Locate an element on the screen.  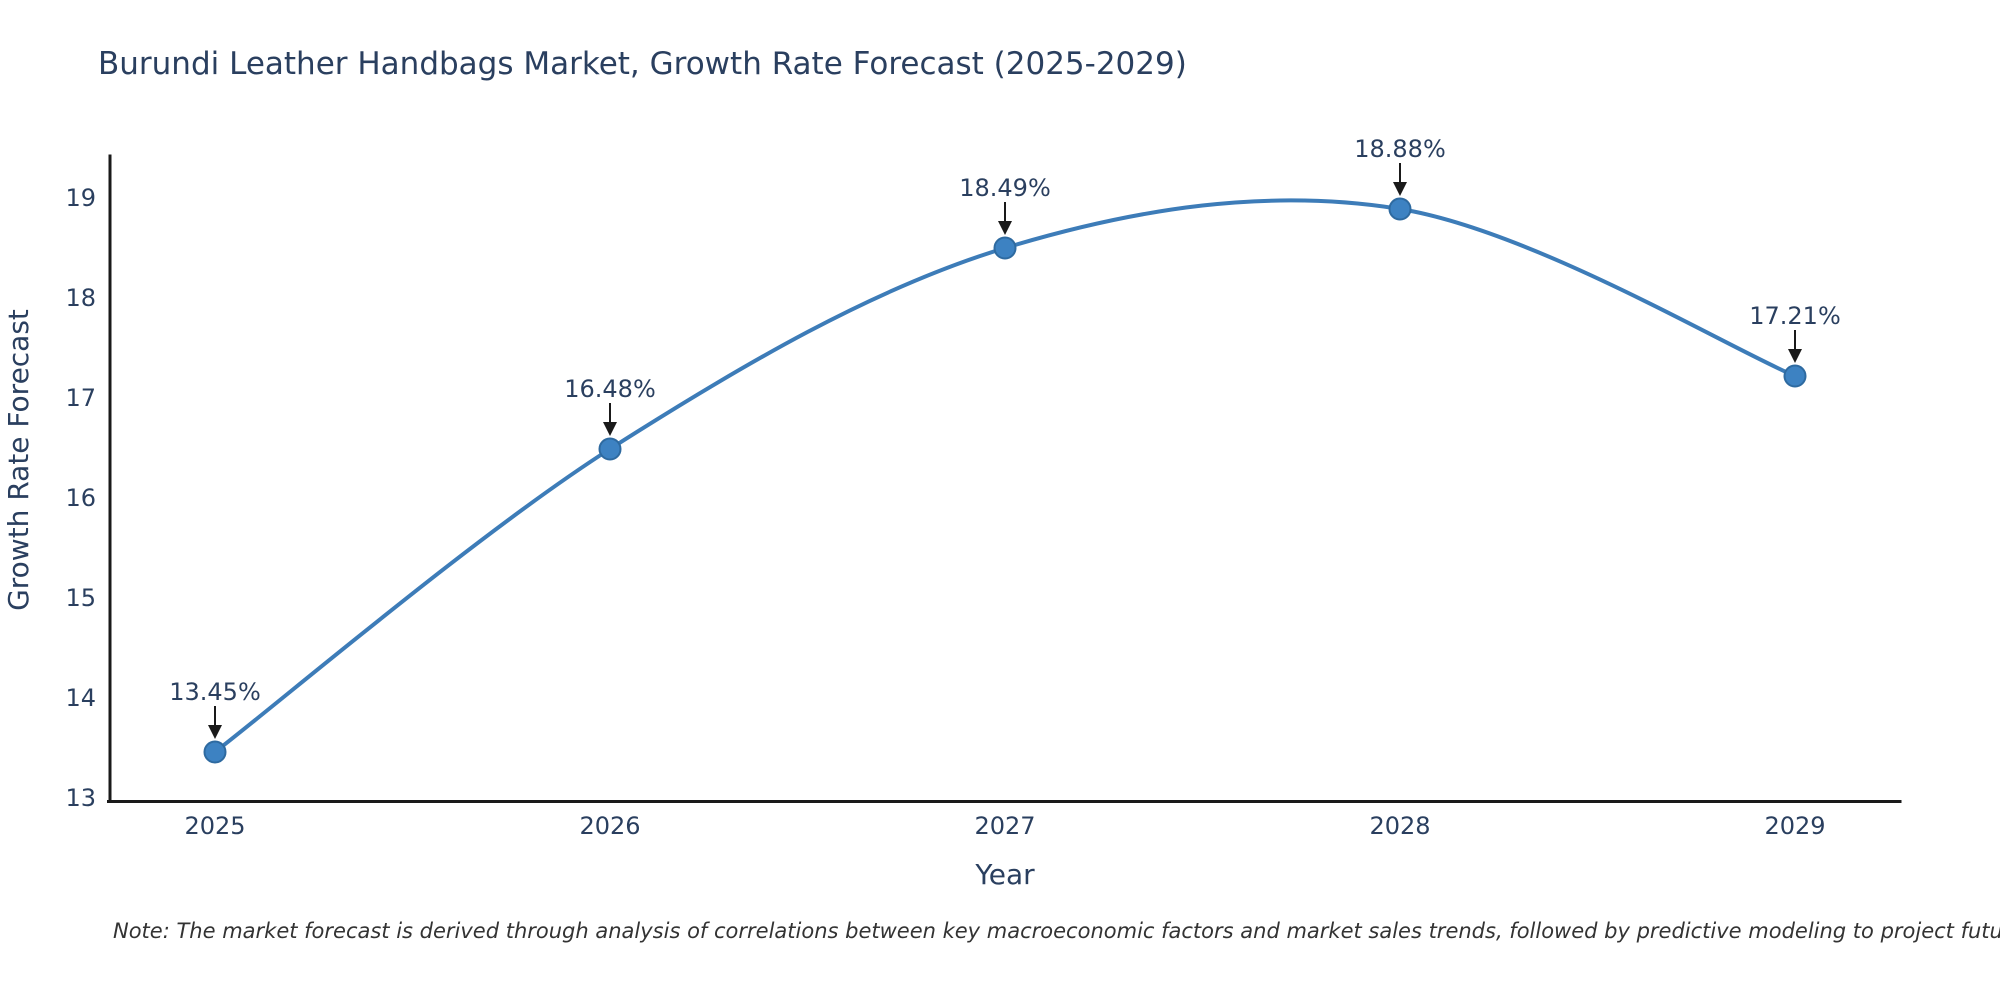
data-point-2025 is located at coordinates (215, 752).